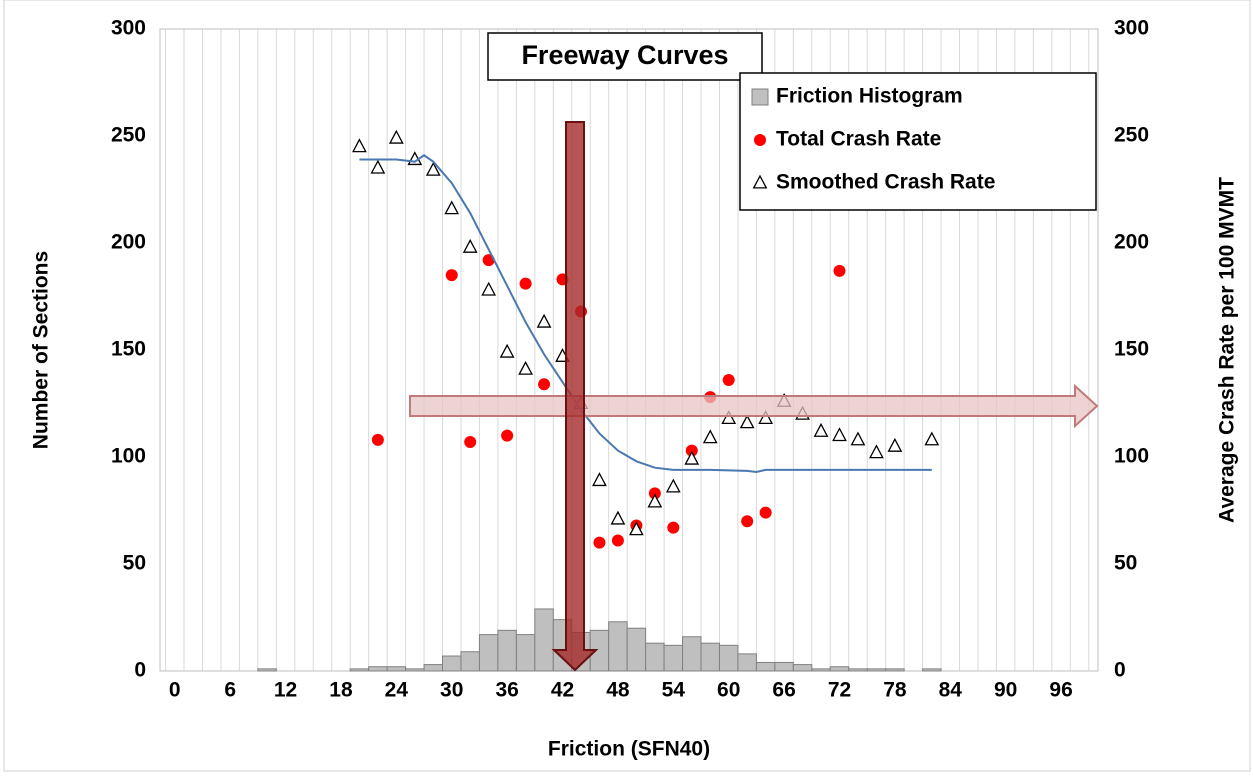 The image size is (1253, 778). What do you see at coordinates (1120, 670) in the screenshot?
I see `y2-tick-label: 0` at bounding box center [1120, 670].